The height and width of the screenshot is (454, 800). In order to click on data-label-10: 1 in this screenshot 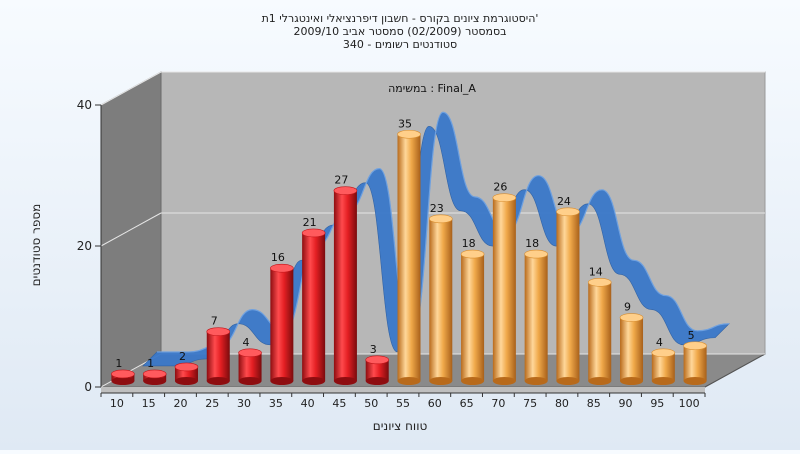, I will do `click(118, 363)`.